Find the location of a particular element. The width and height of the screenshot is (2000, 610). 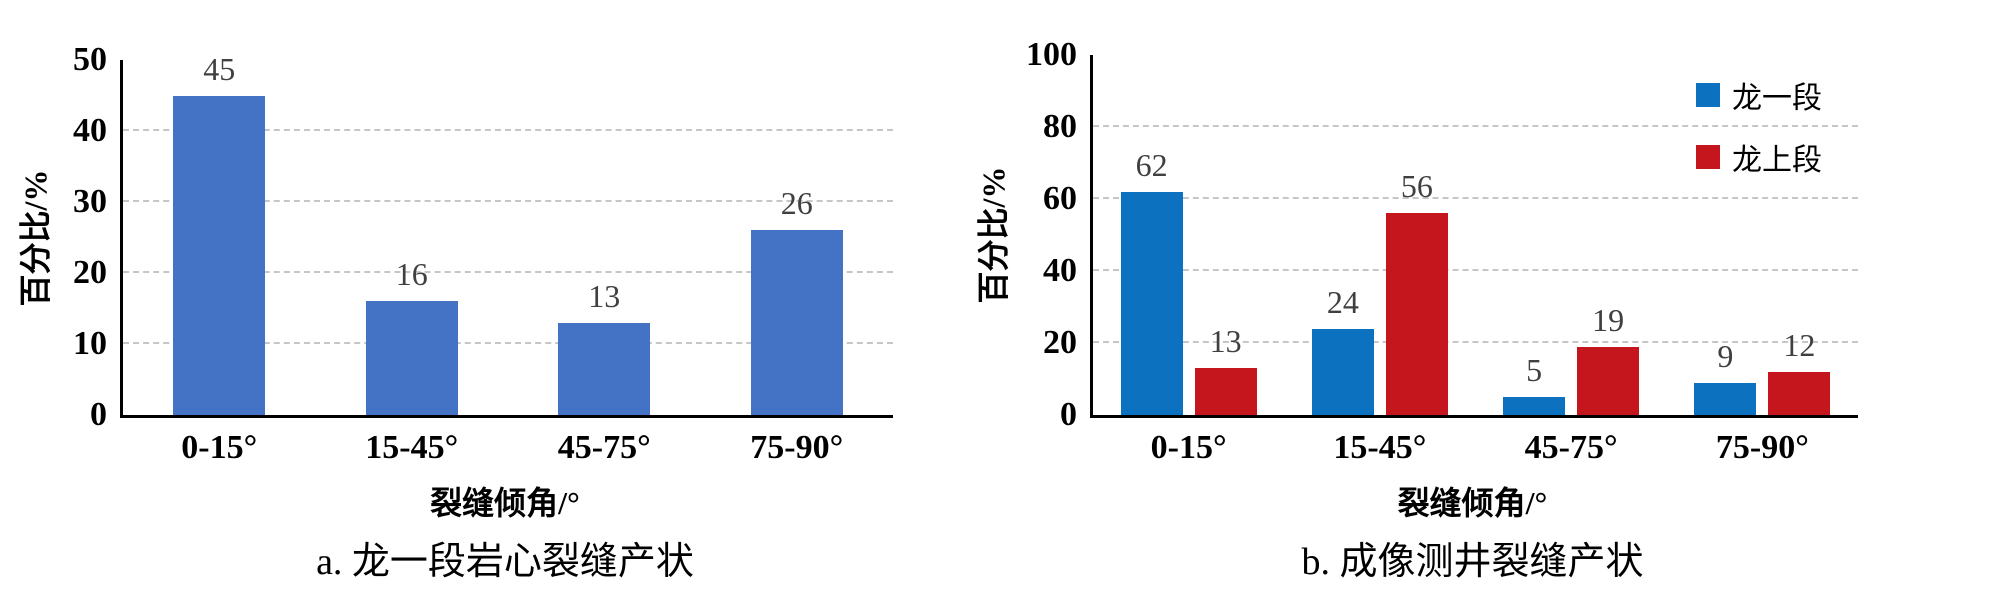

chart-caption: b. 成像测井裂缝产状 is located at coordinates (1472, 562).